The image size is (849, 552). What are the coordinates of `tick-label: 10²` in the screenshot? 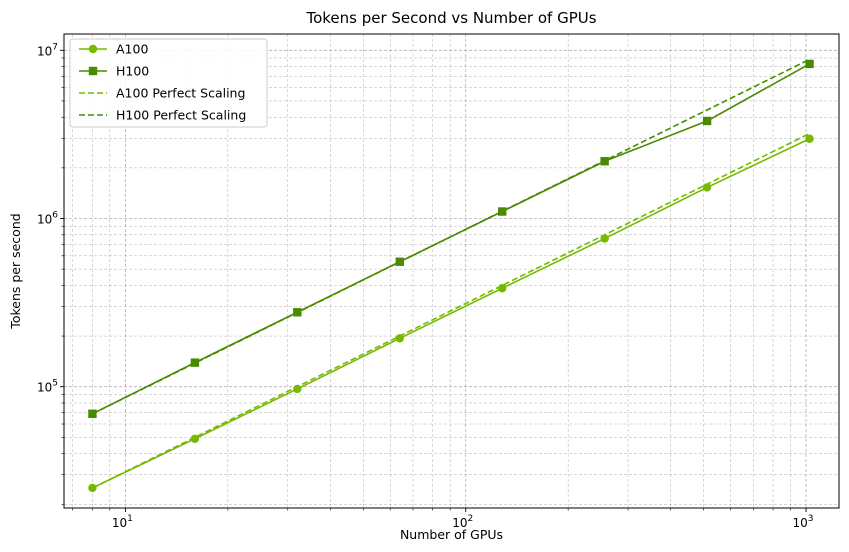 It's located at (462, 522).